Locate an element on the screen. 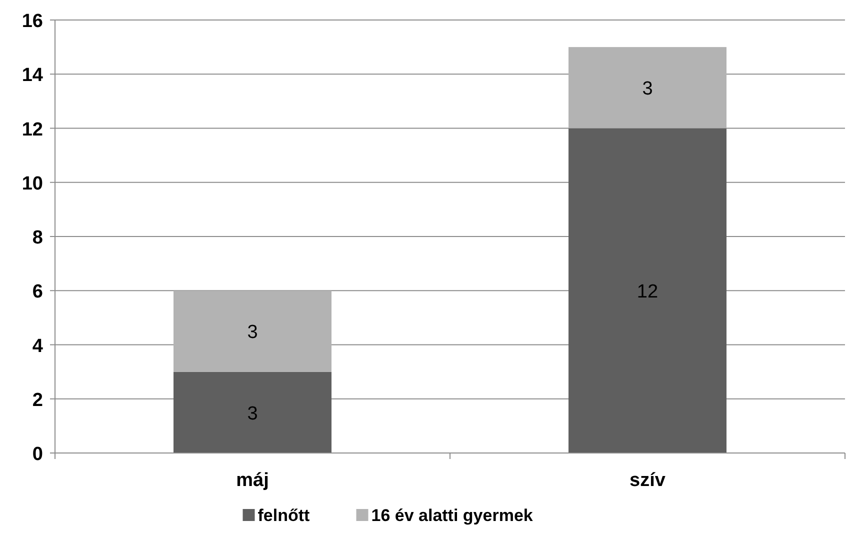 The width and height of the screenshot is (849, 536). y-tick-label: 2 is located at coordinates (37, 400).